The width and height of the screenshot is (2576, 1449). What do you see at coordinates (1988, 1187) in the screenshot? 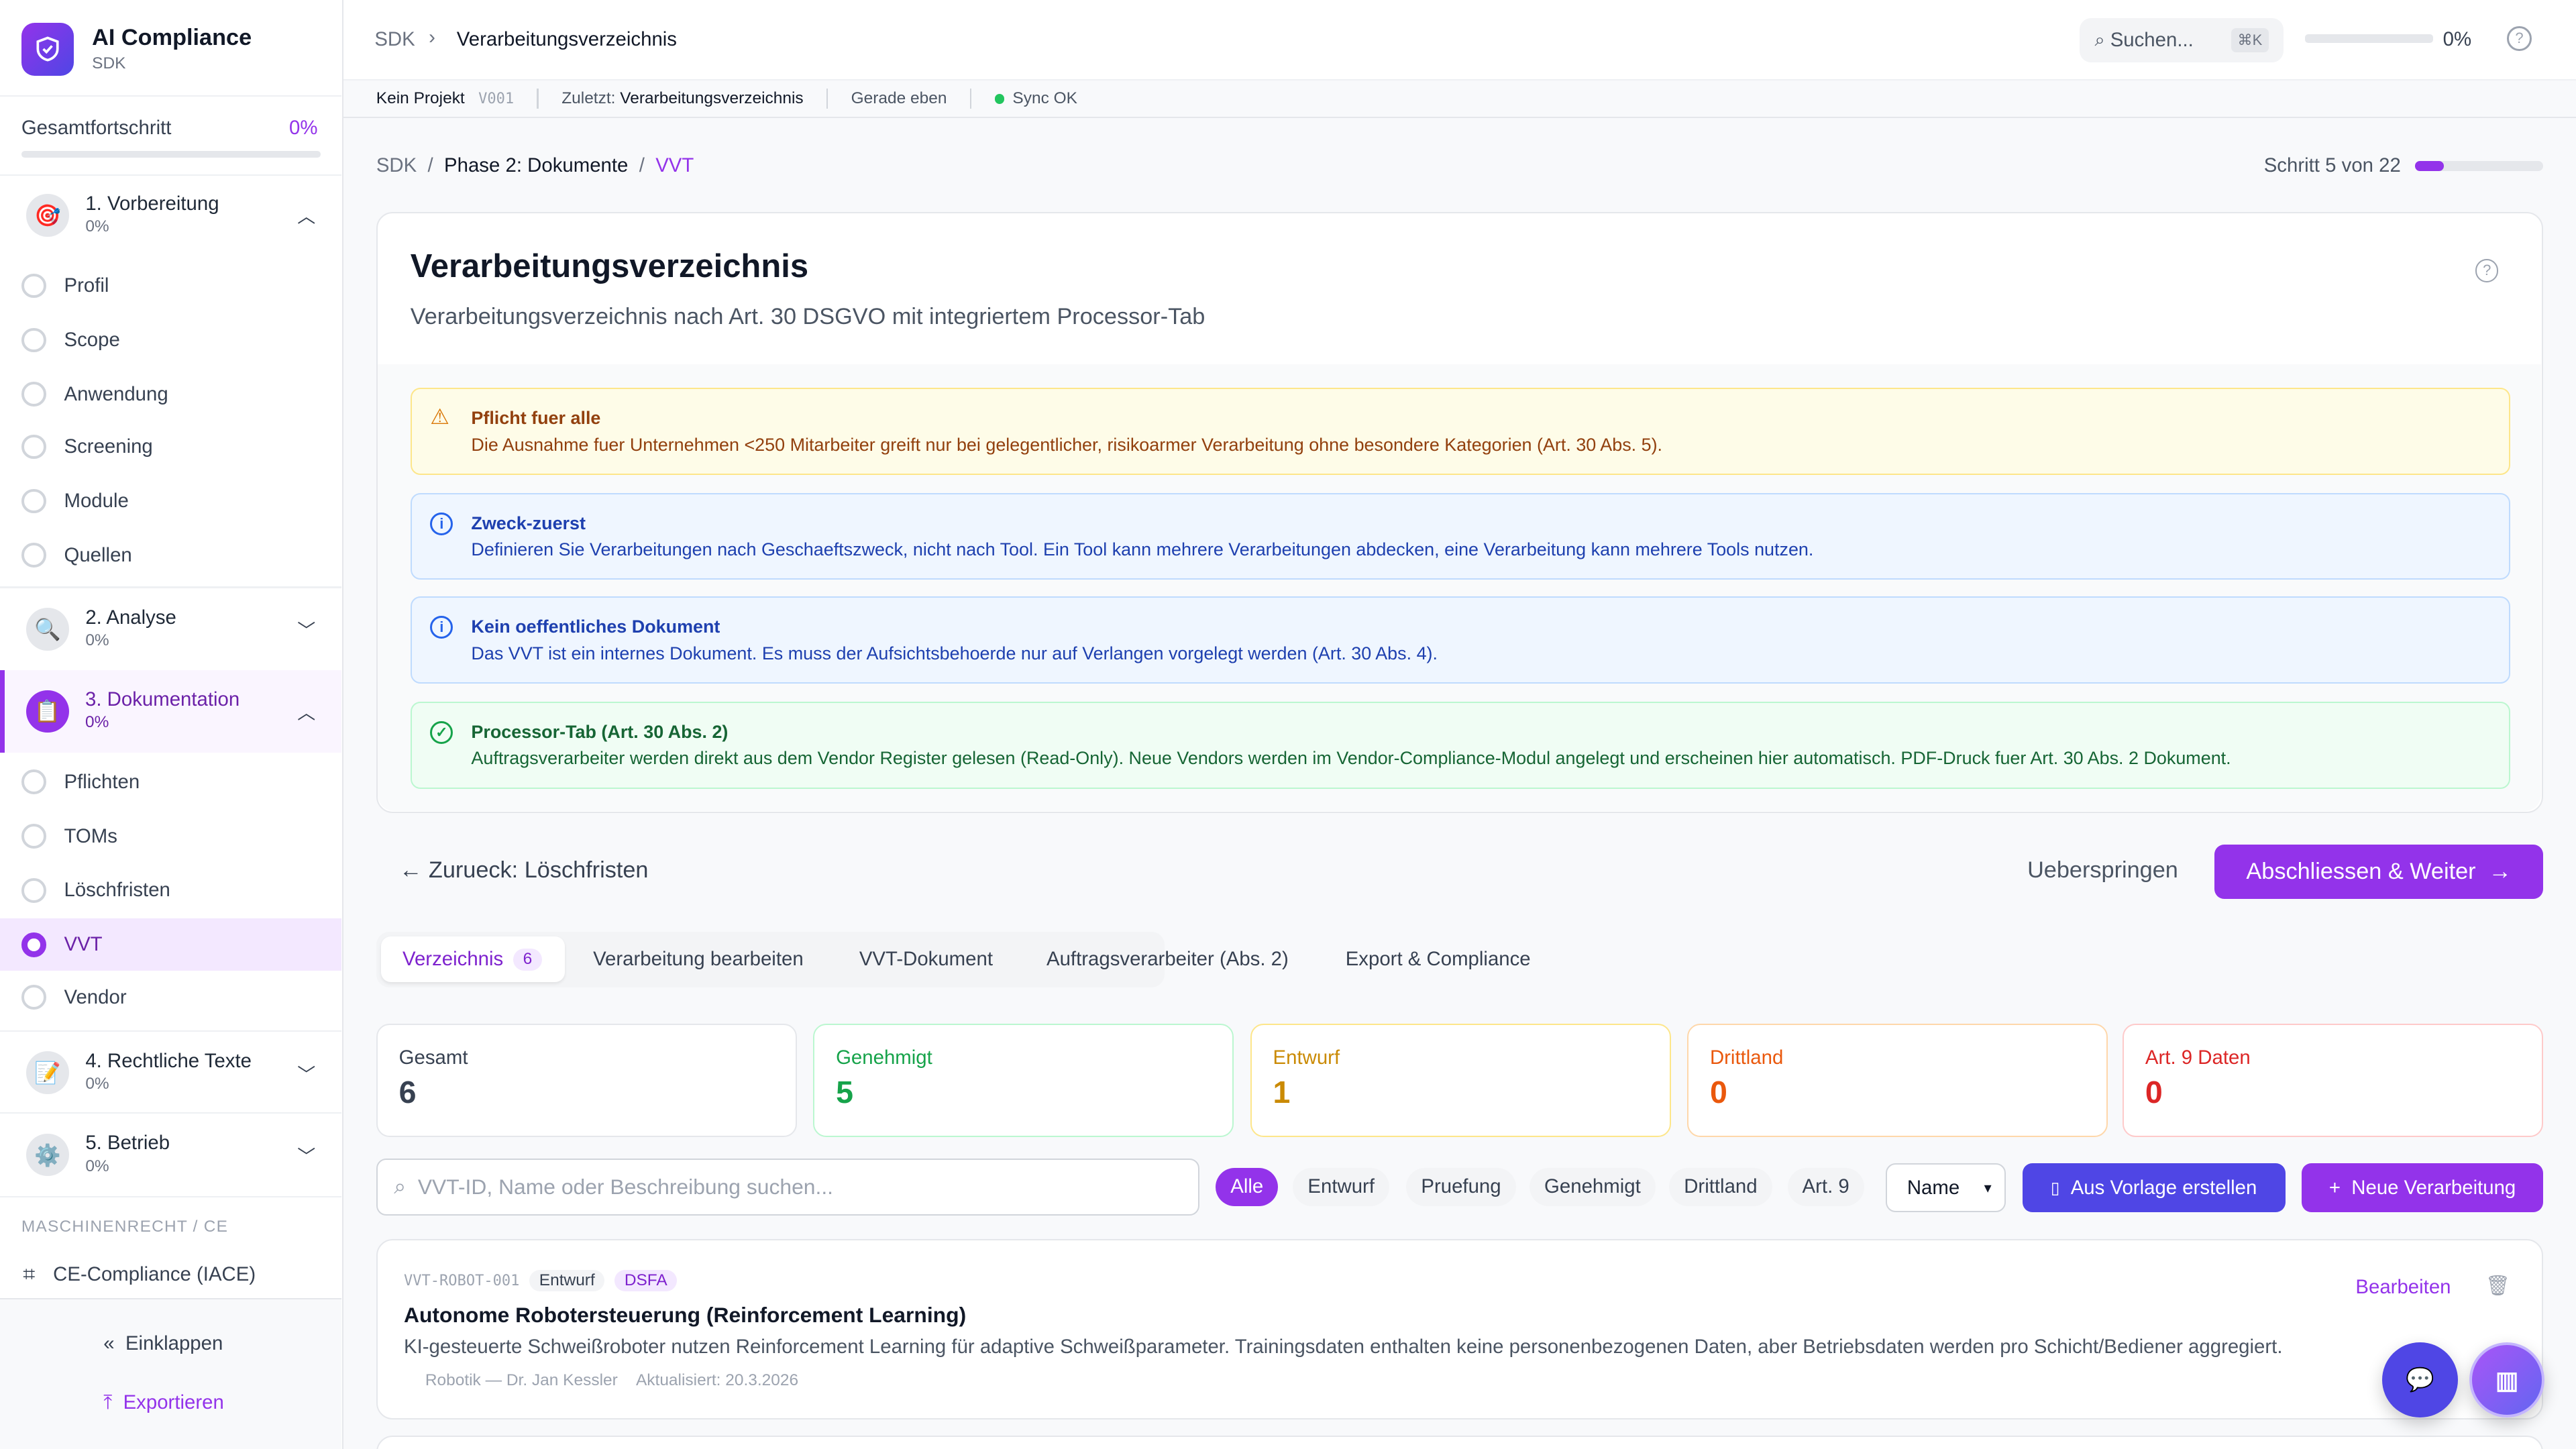
I see `chevron-down-icon: ▾` at bounding box center [1988, 1187].